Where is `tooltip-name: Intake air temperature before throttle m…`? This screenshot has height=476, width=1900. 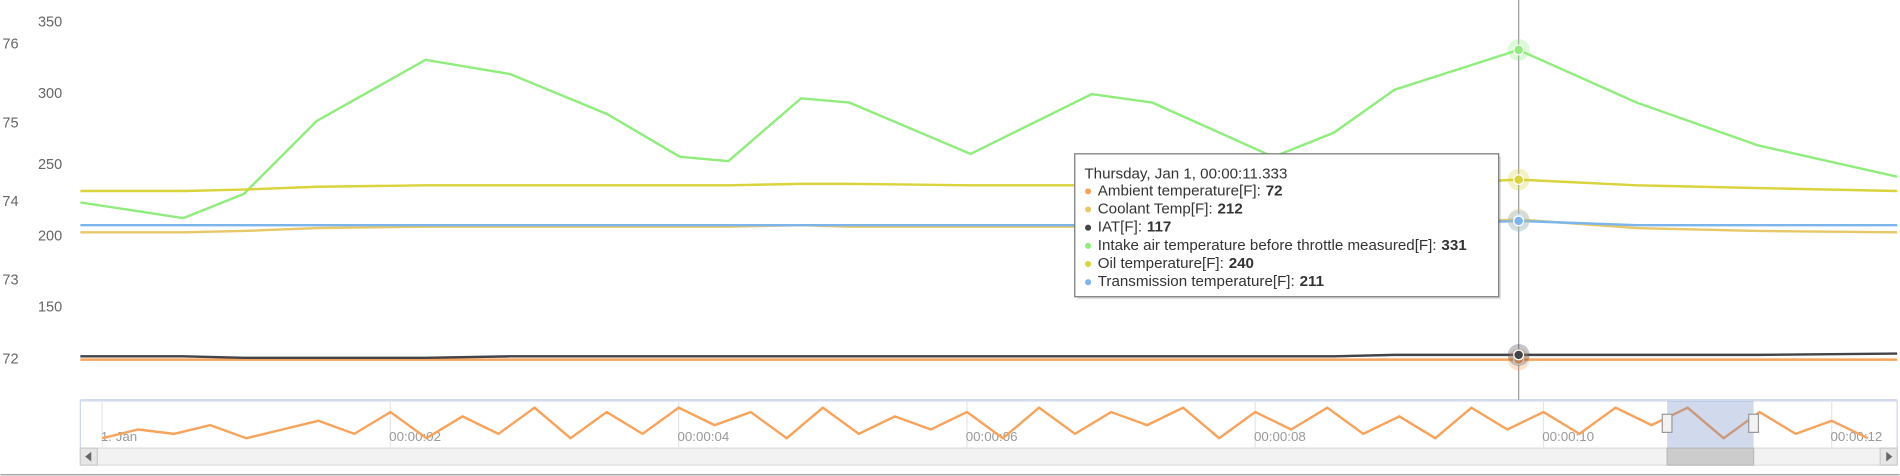
tooltip-name: Intake air temperature before throttle m… is located at coordinates (1265, 245).